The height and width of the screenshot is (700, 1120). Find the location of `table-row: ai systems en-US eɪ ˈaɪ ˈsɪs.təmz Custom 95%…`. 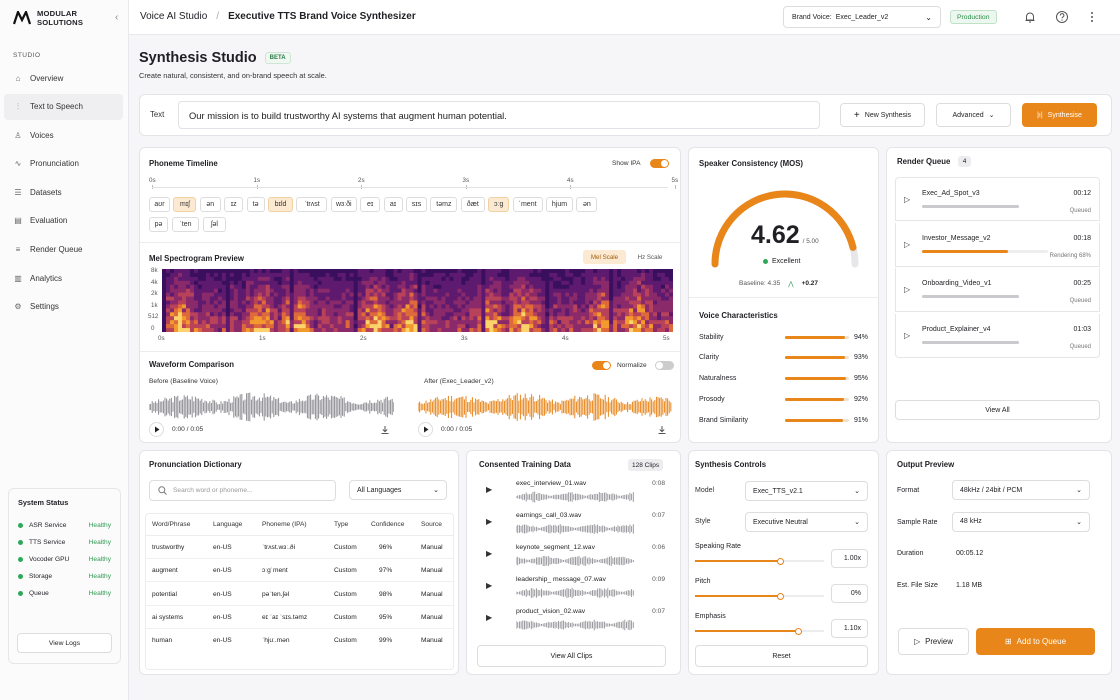

table-row: ai systems en-US eɪ ˈaɪ ˈsɪs.təmz Custom 95%… is located at coordinates (299, 617).